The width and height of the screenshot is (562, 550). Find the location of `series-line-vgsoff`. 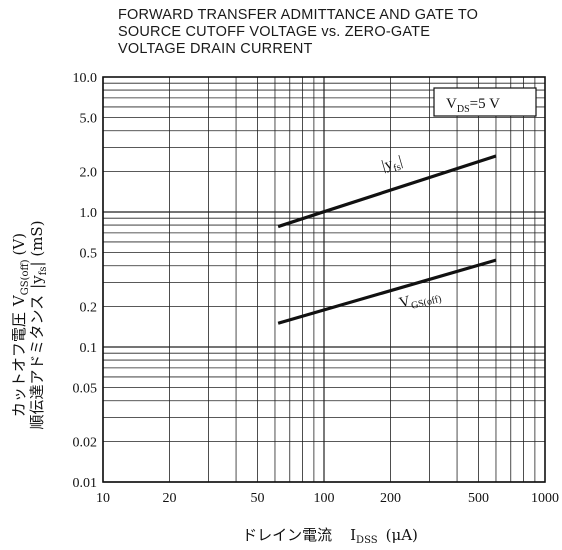

series-line-vgsoff is located at coordinates (387, 291).